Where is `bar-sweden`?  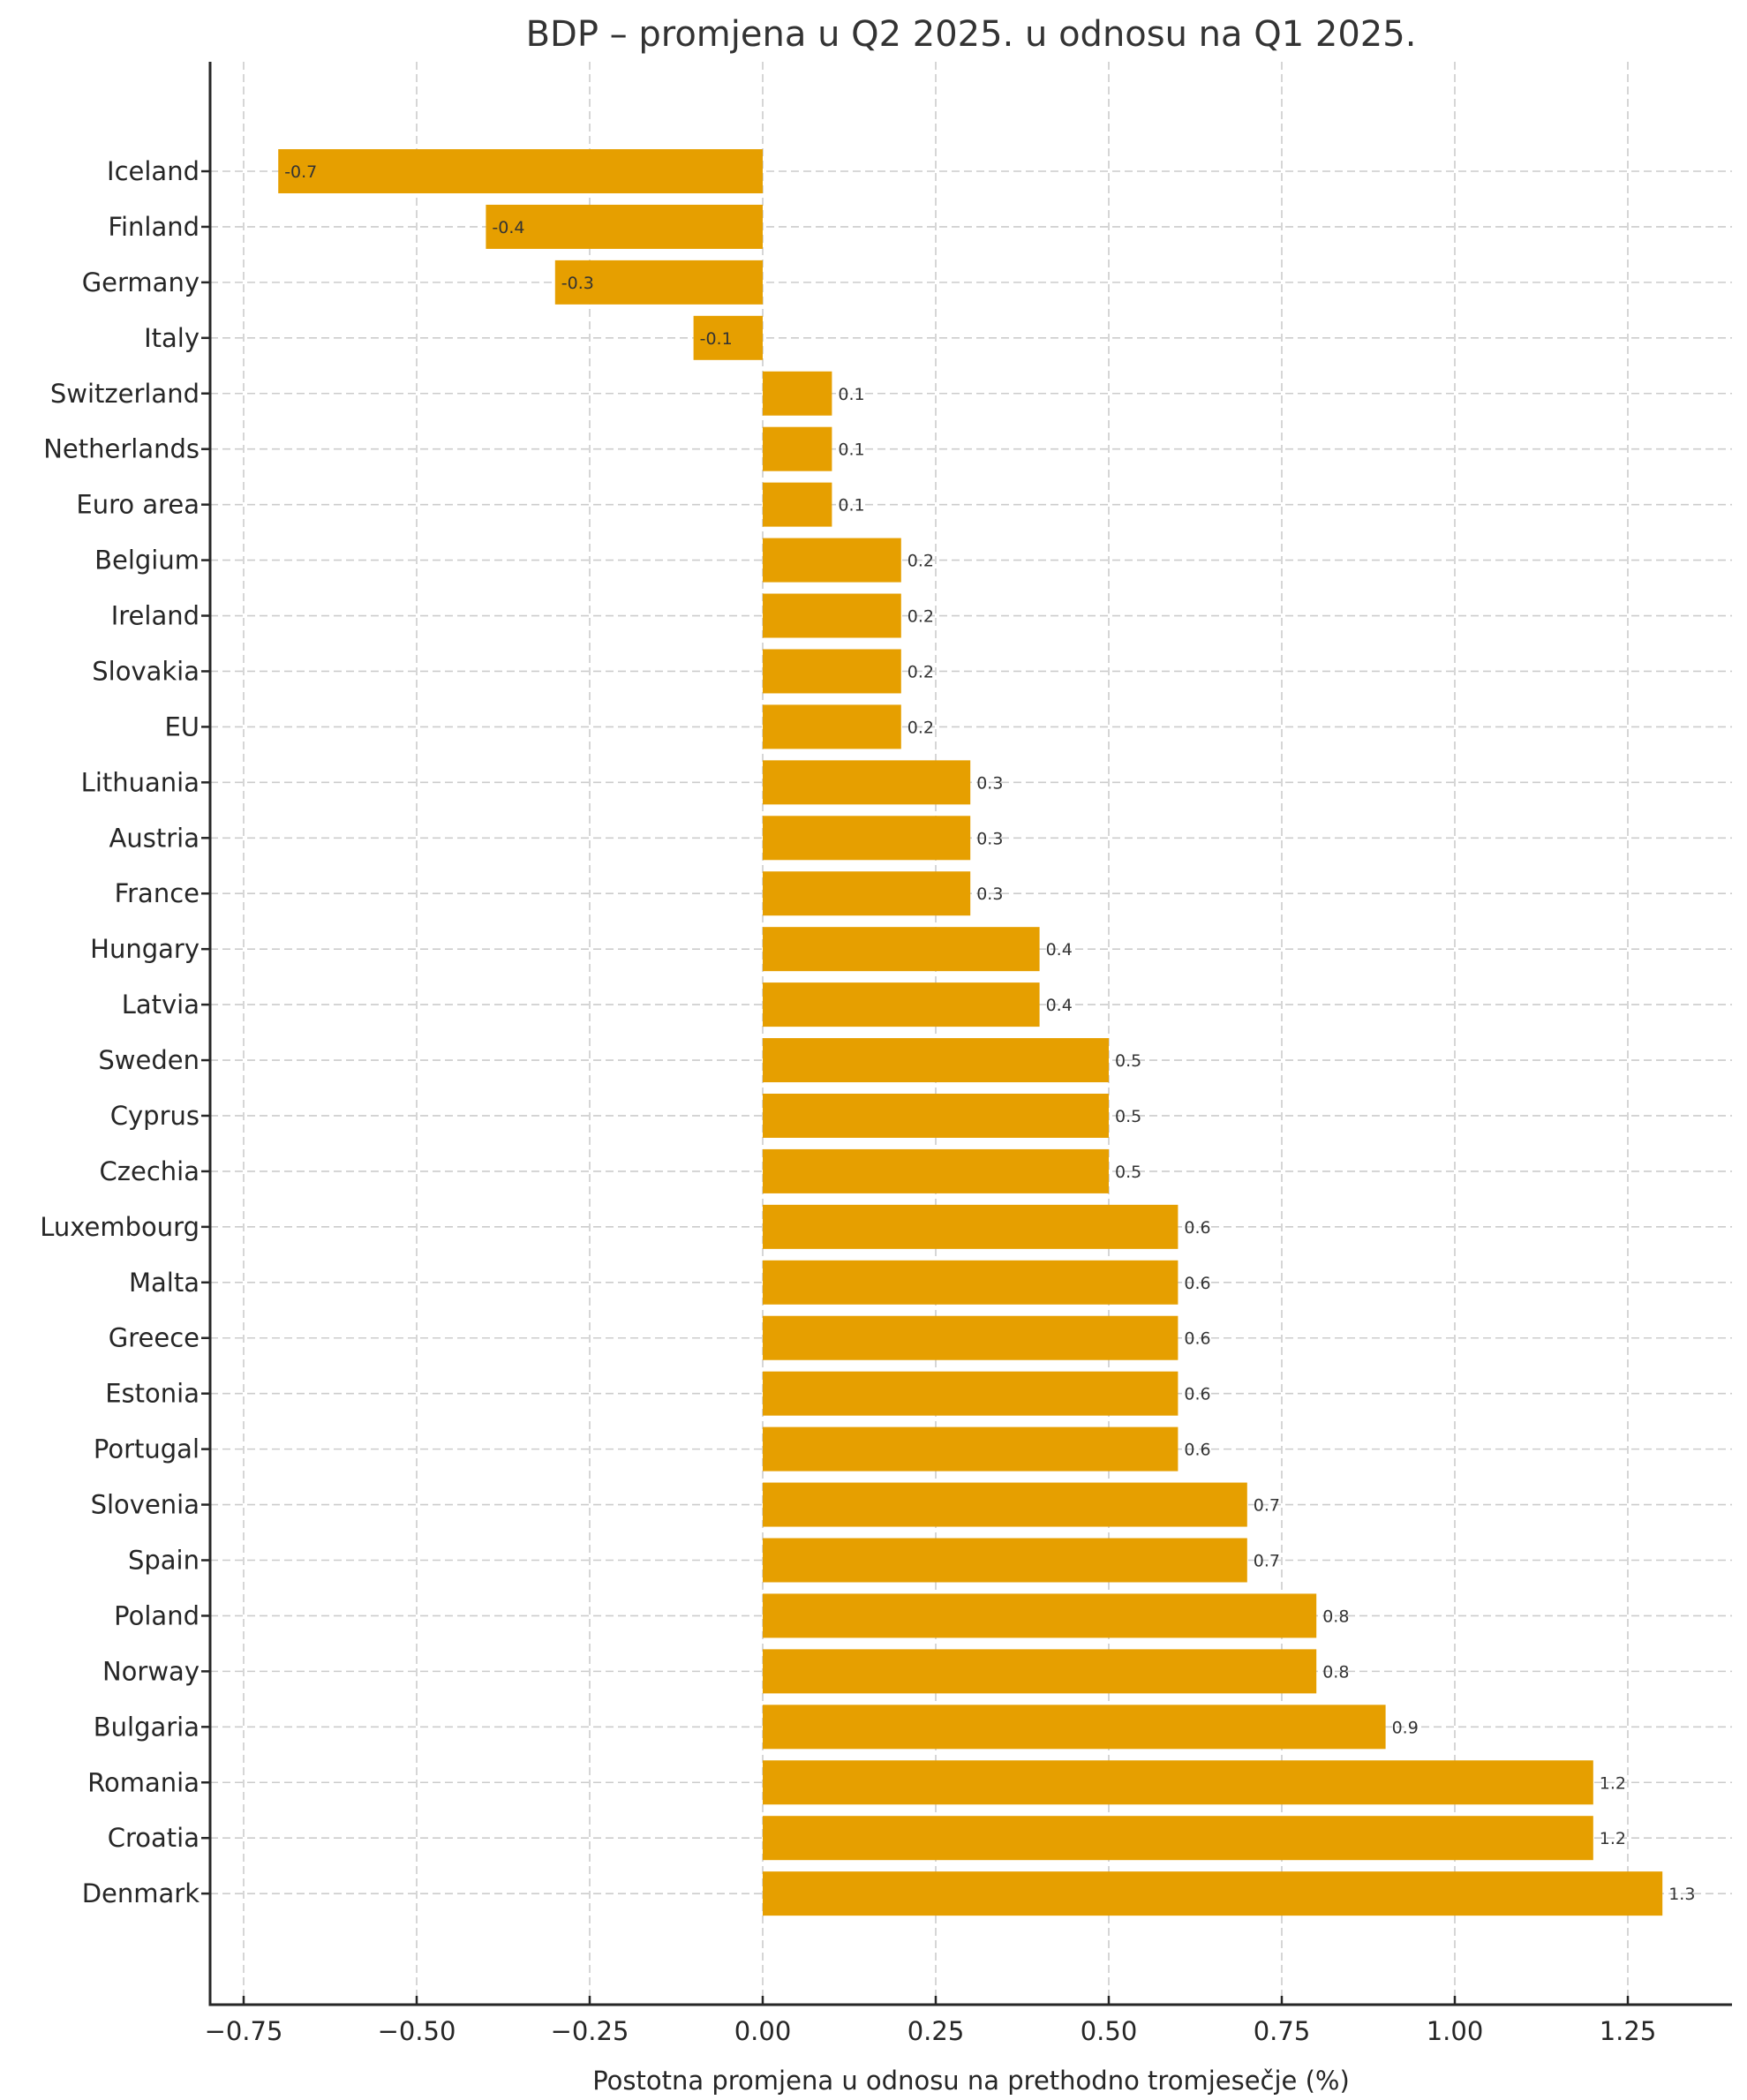
bar-sweden is located at coordinates (936, 1060).